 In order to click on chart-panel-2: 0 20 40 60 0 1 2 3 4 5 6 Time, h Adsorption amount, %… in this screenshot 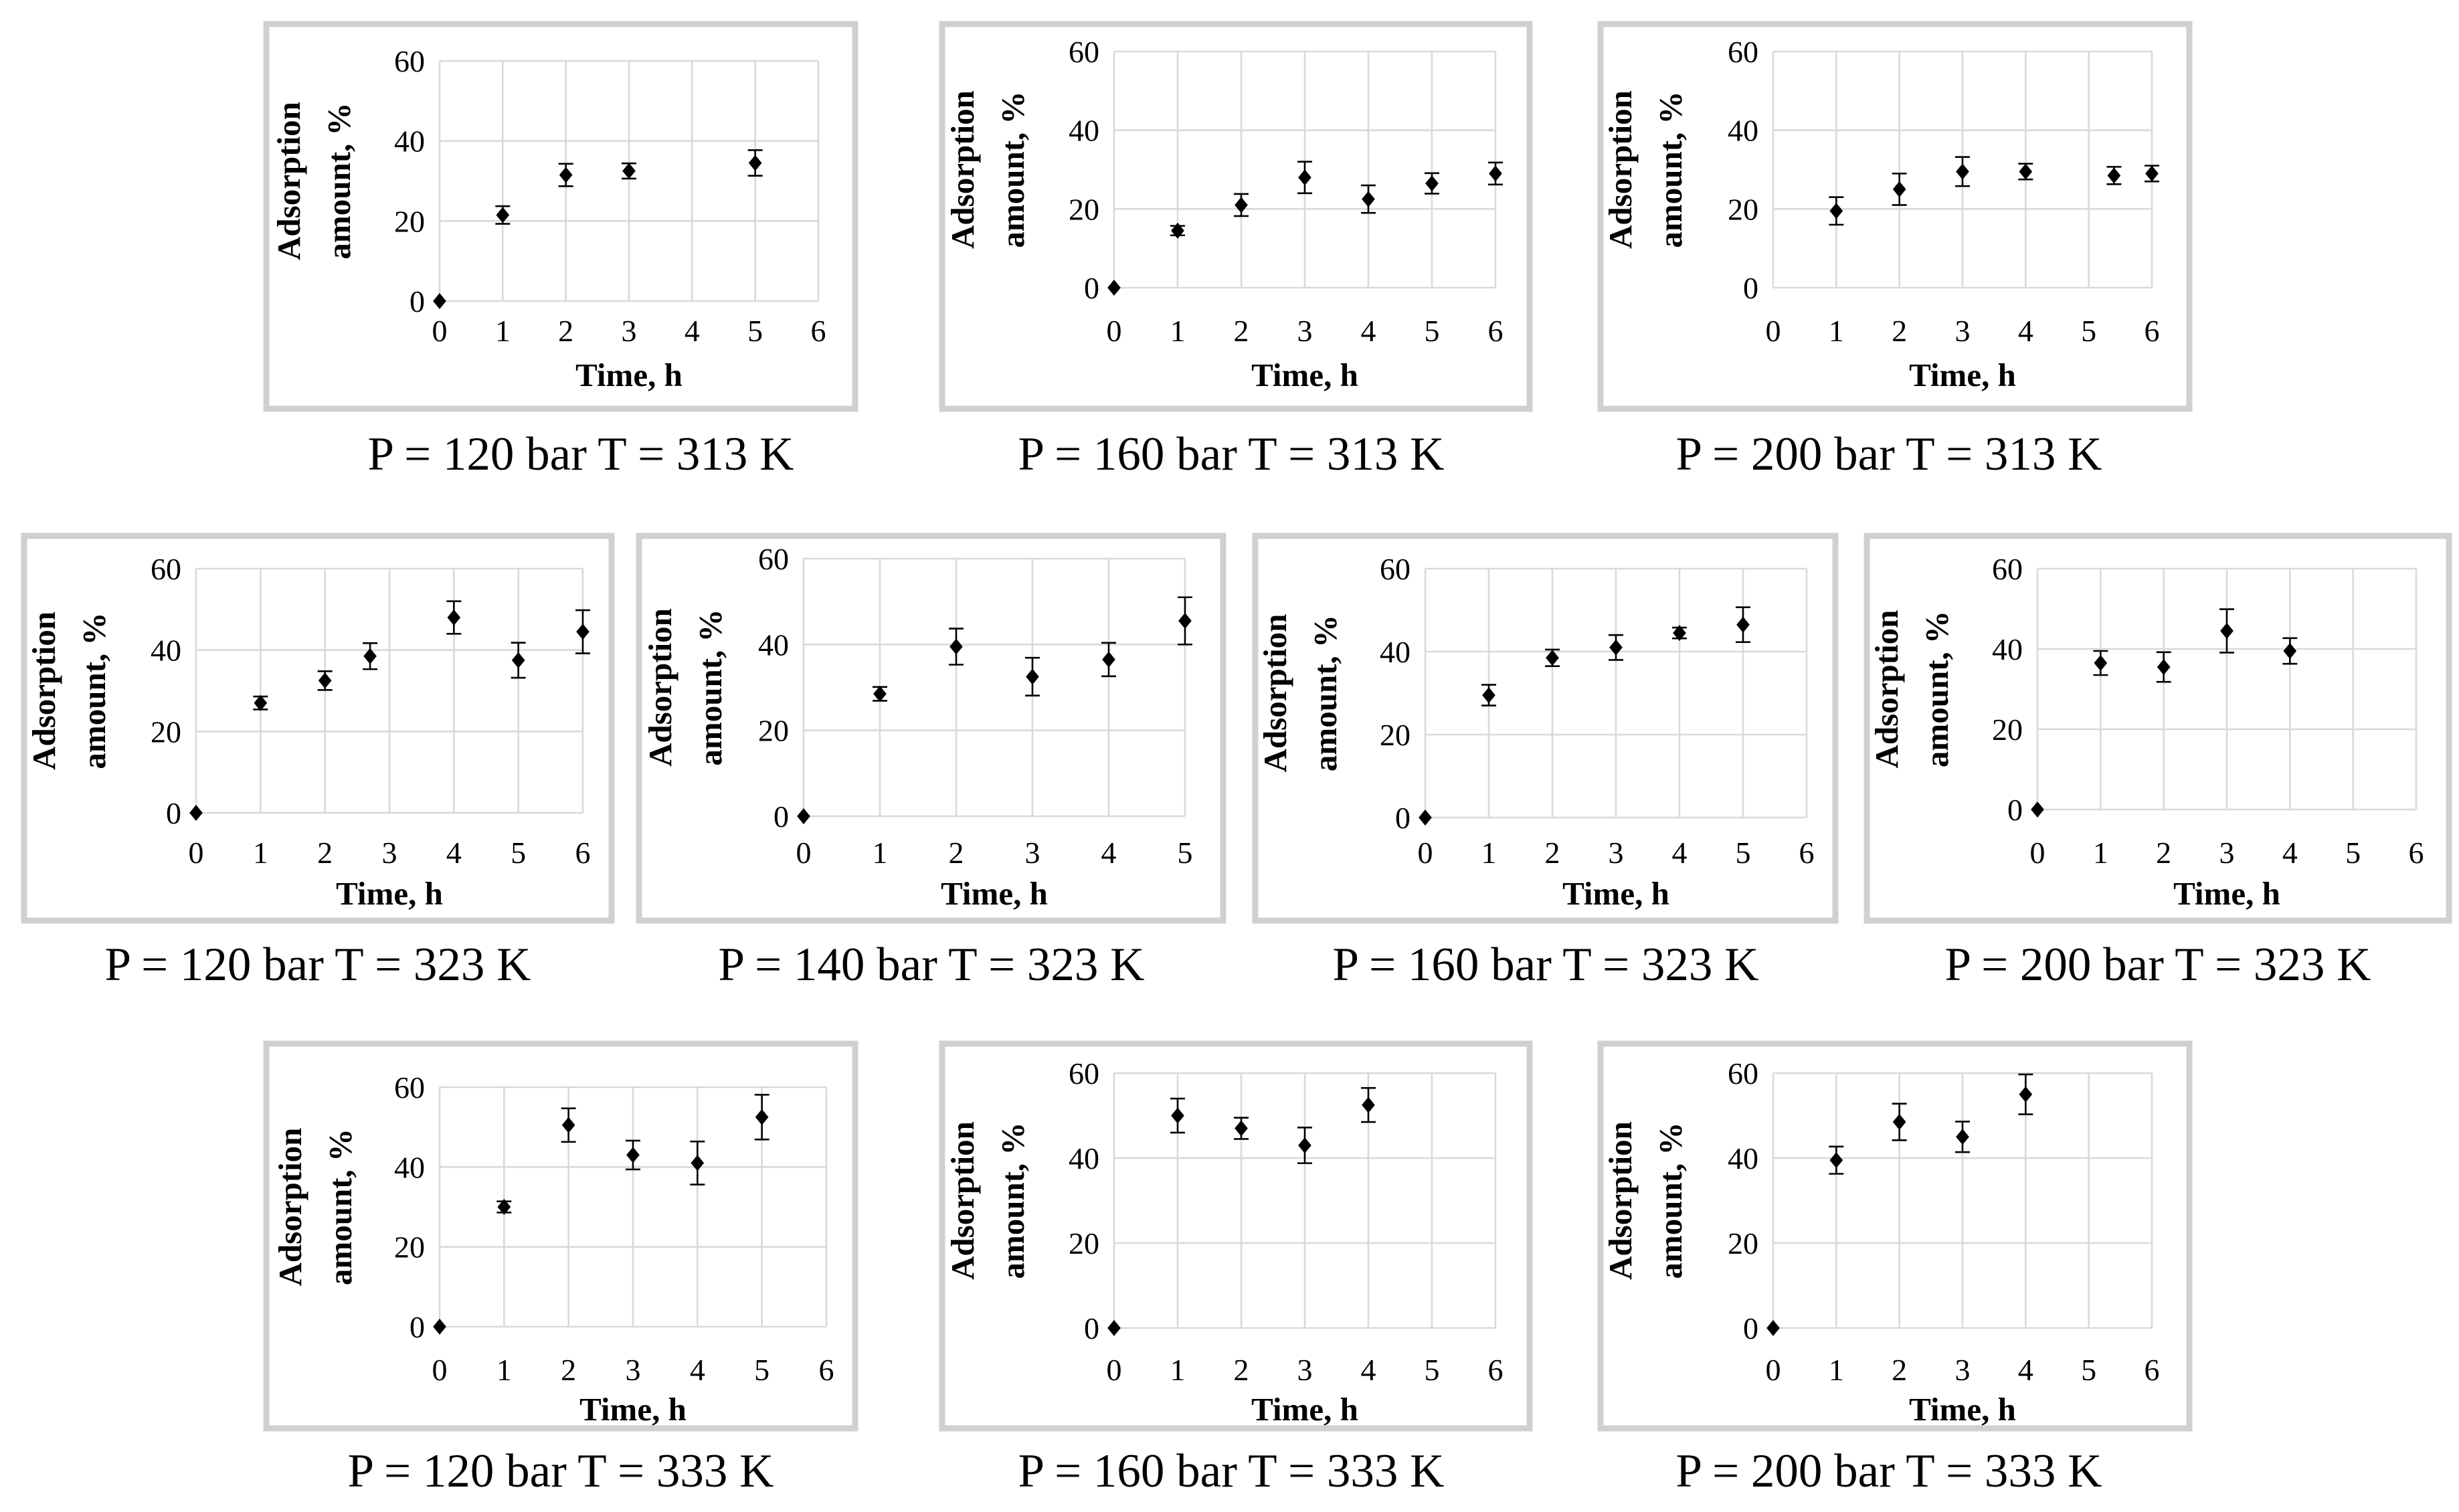, I will do `click(1236, 250)`.